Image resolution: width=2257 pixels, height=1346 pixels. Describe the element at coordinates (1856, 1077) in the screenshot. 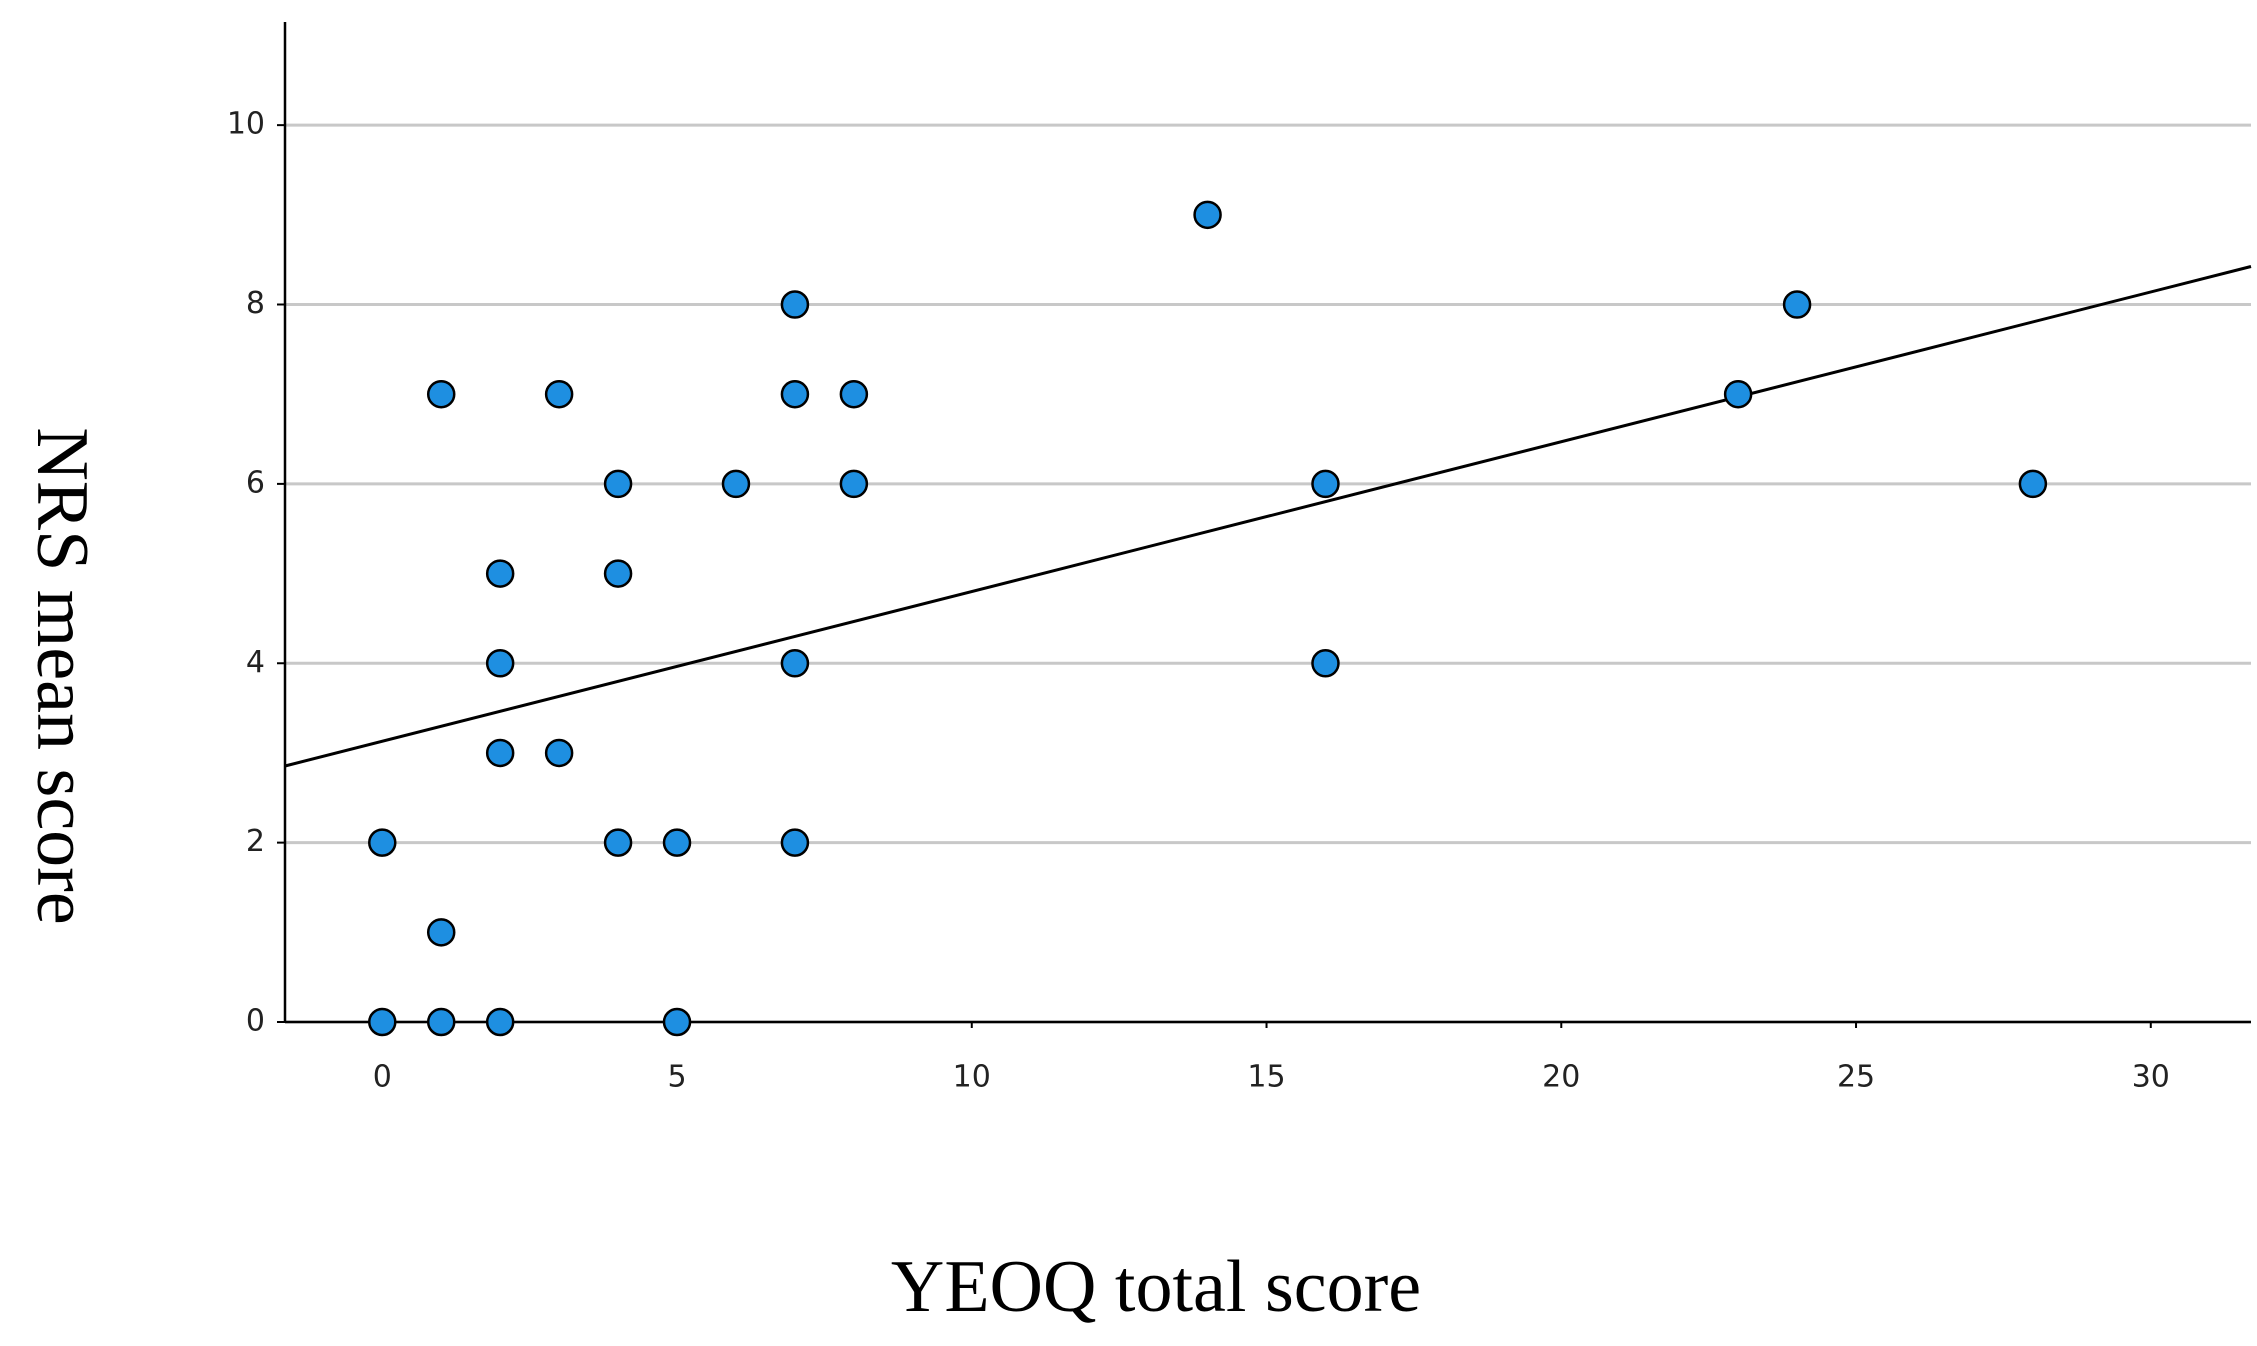

I see `x-tick-label: 25` at that location.